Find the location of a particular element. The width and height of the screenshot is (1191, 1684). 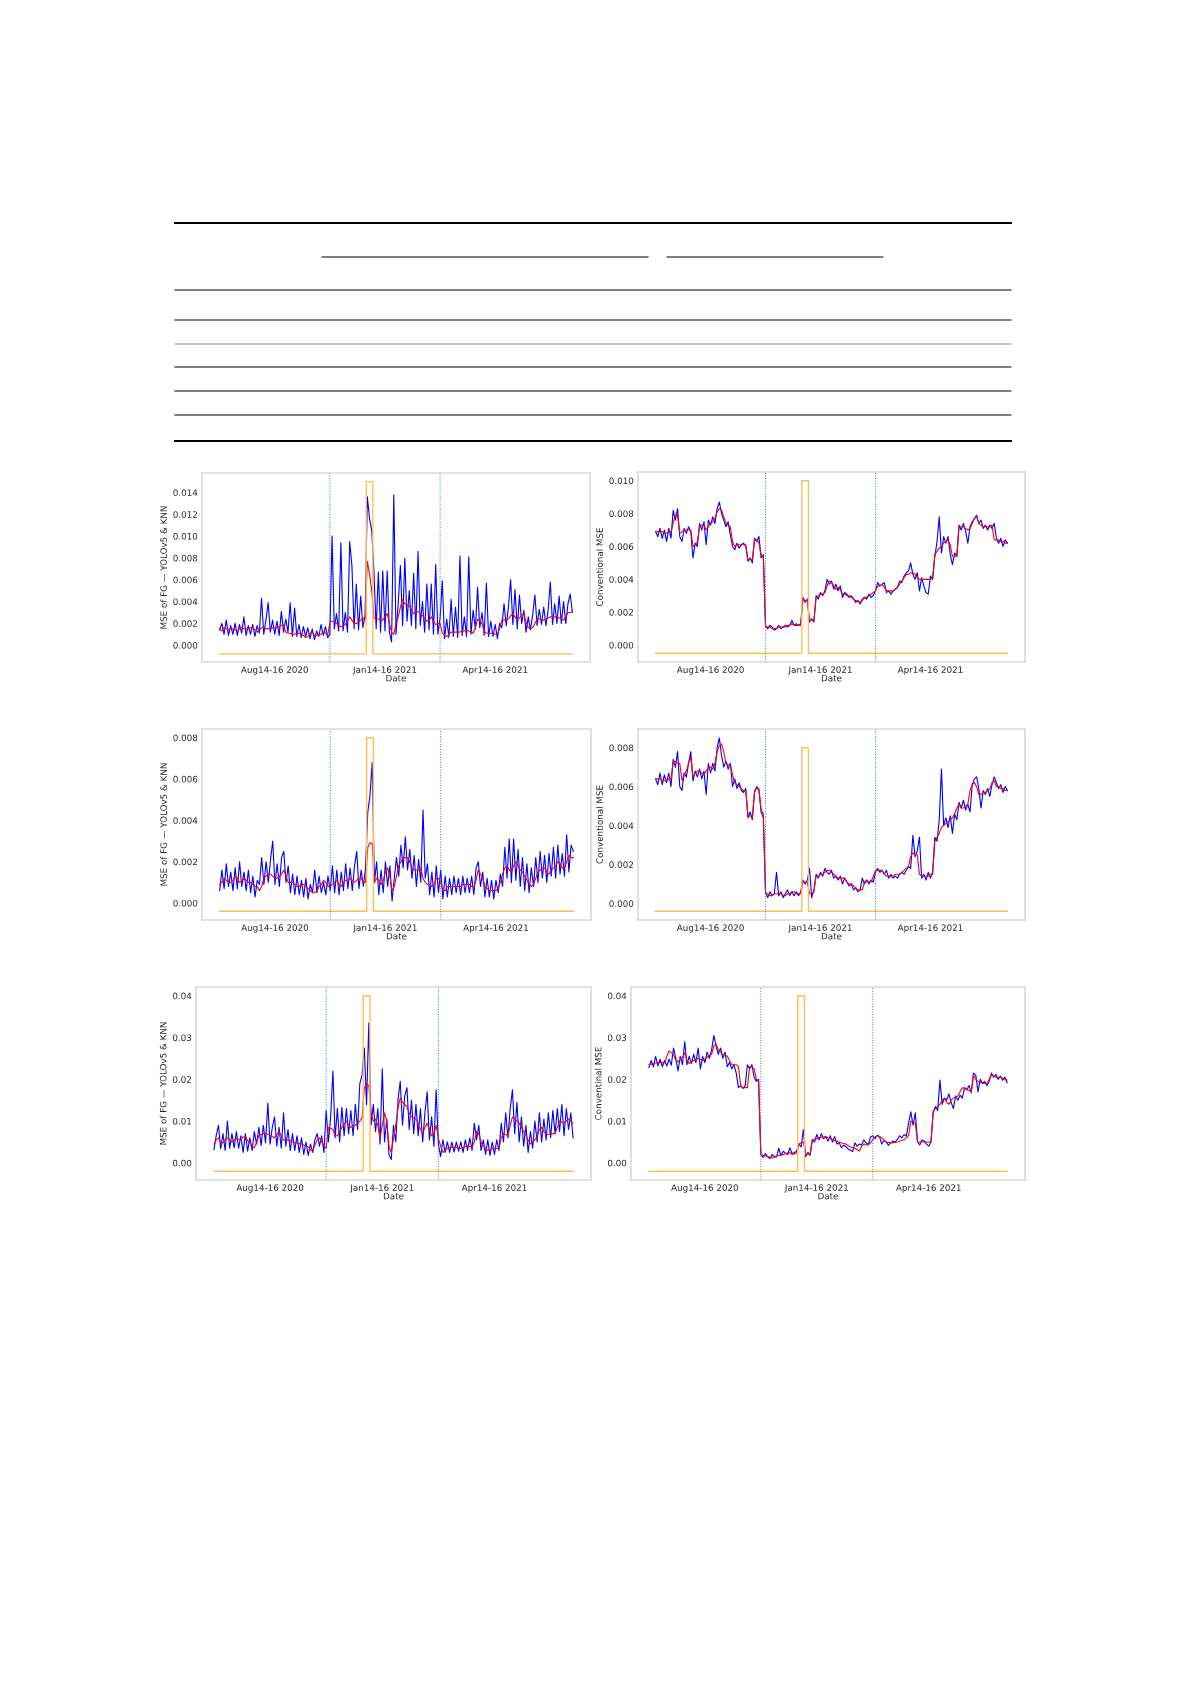

y-tick-label: 0.014 is located at coordinates (185, 492).